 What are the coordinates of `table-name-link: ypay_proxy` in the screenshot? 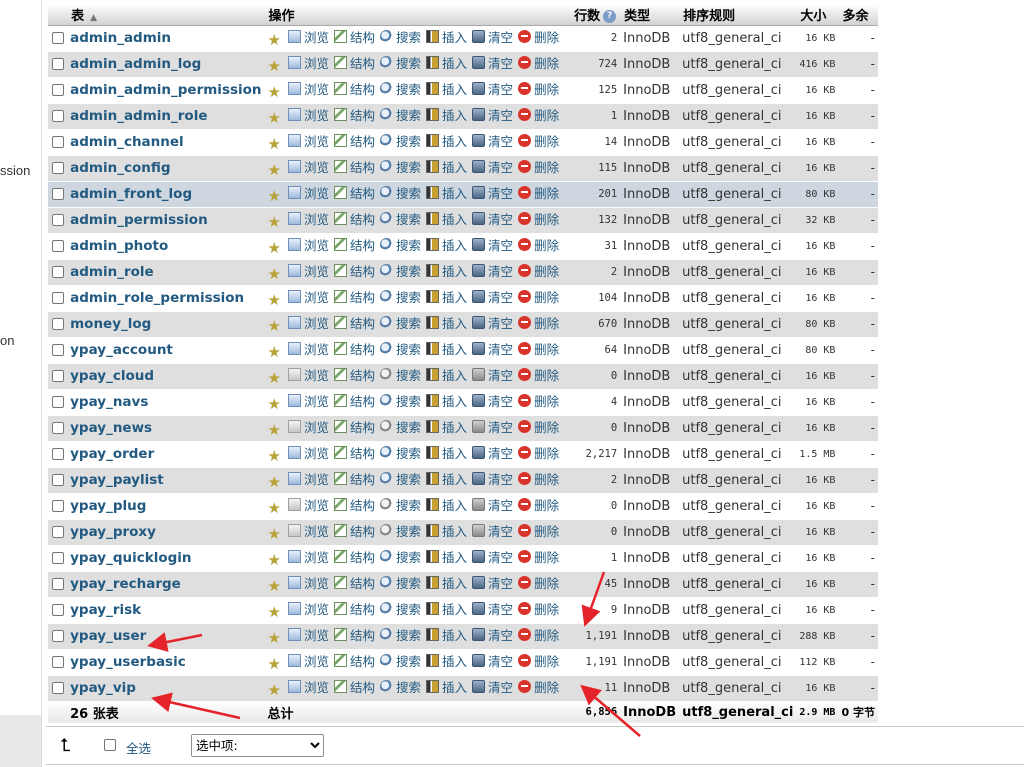 It's located at (113, 532).